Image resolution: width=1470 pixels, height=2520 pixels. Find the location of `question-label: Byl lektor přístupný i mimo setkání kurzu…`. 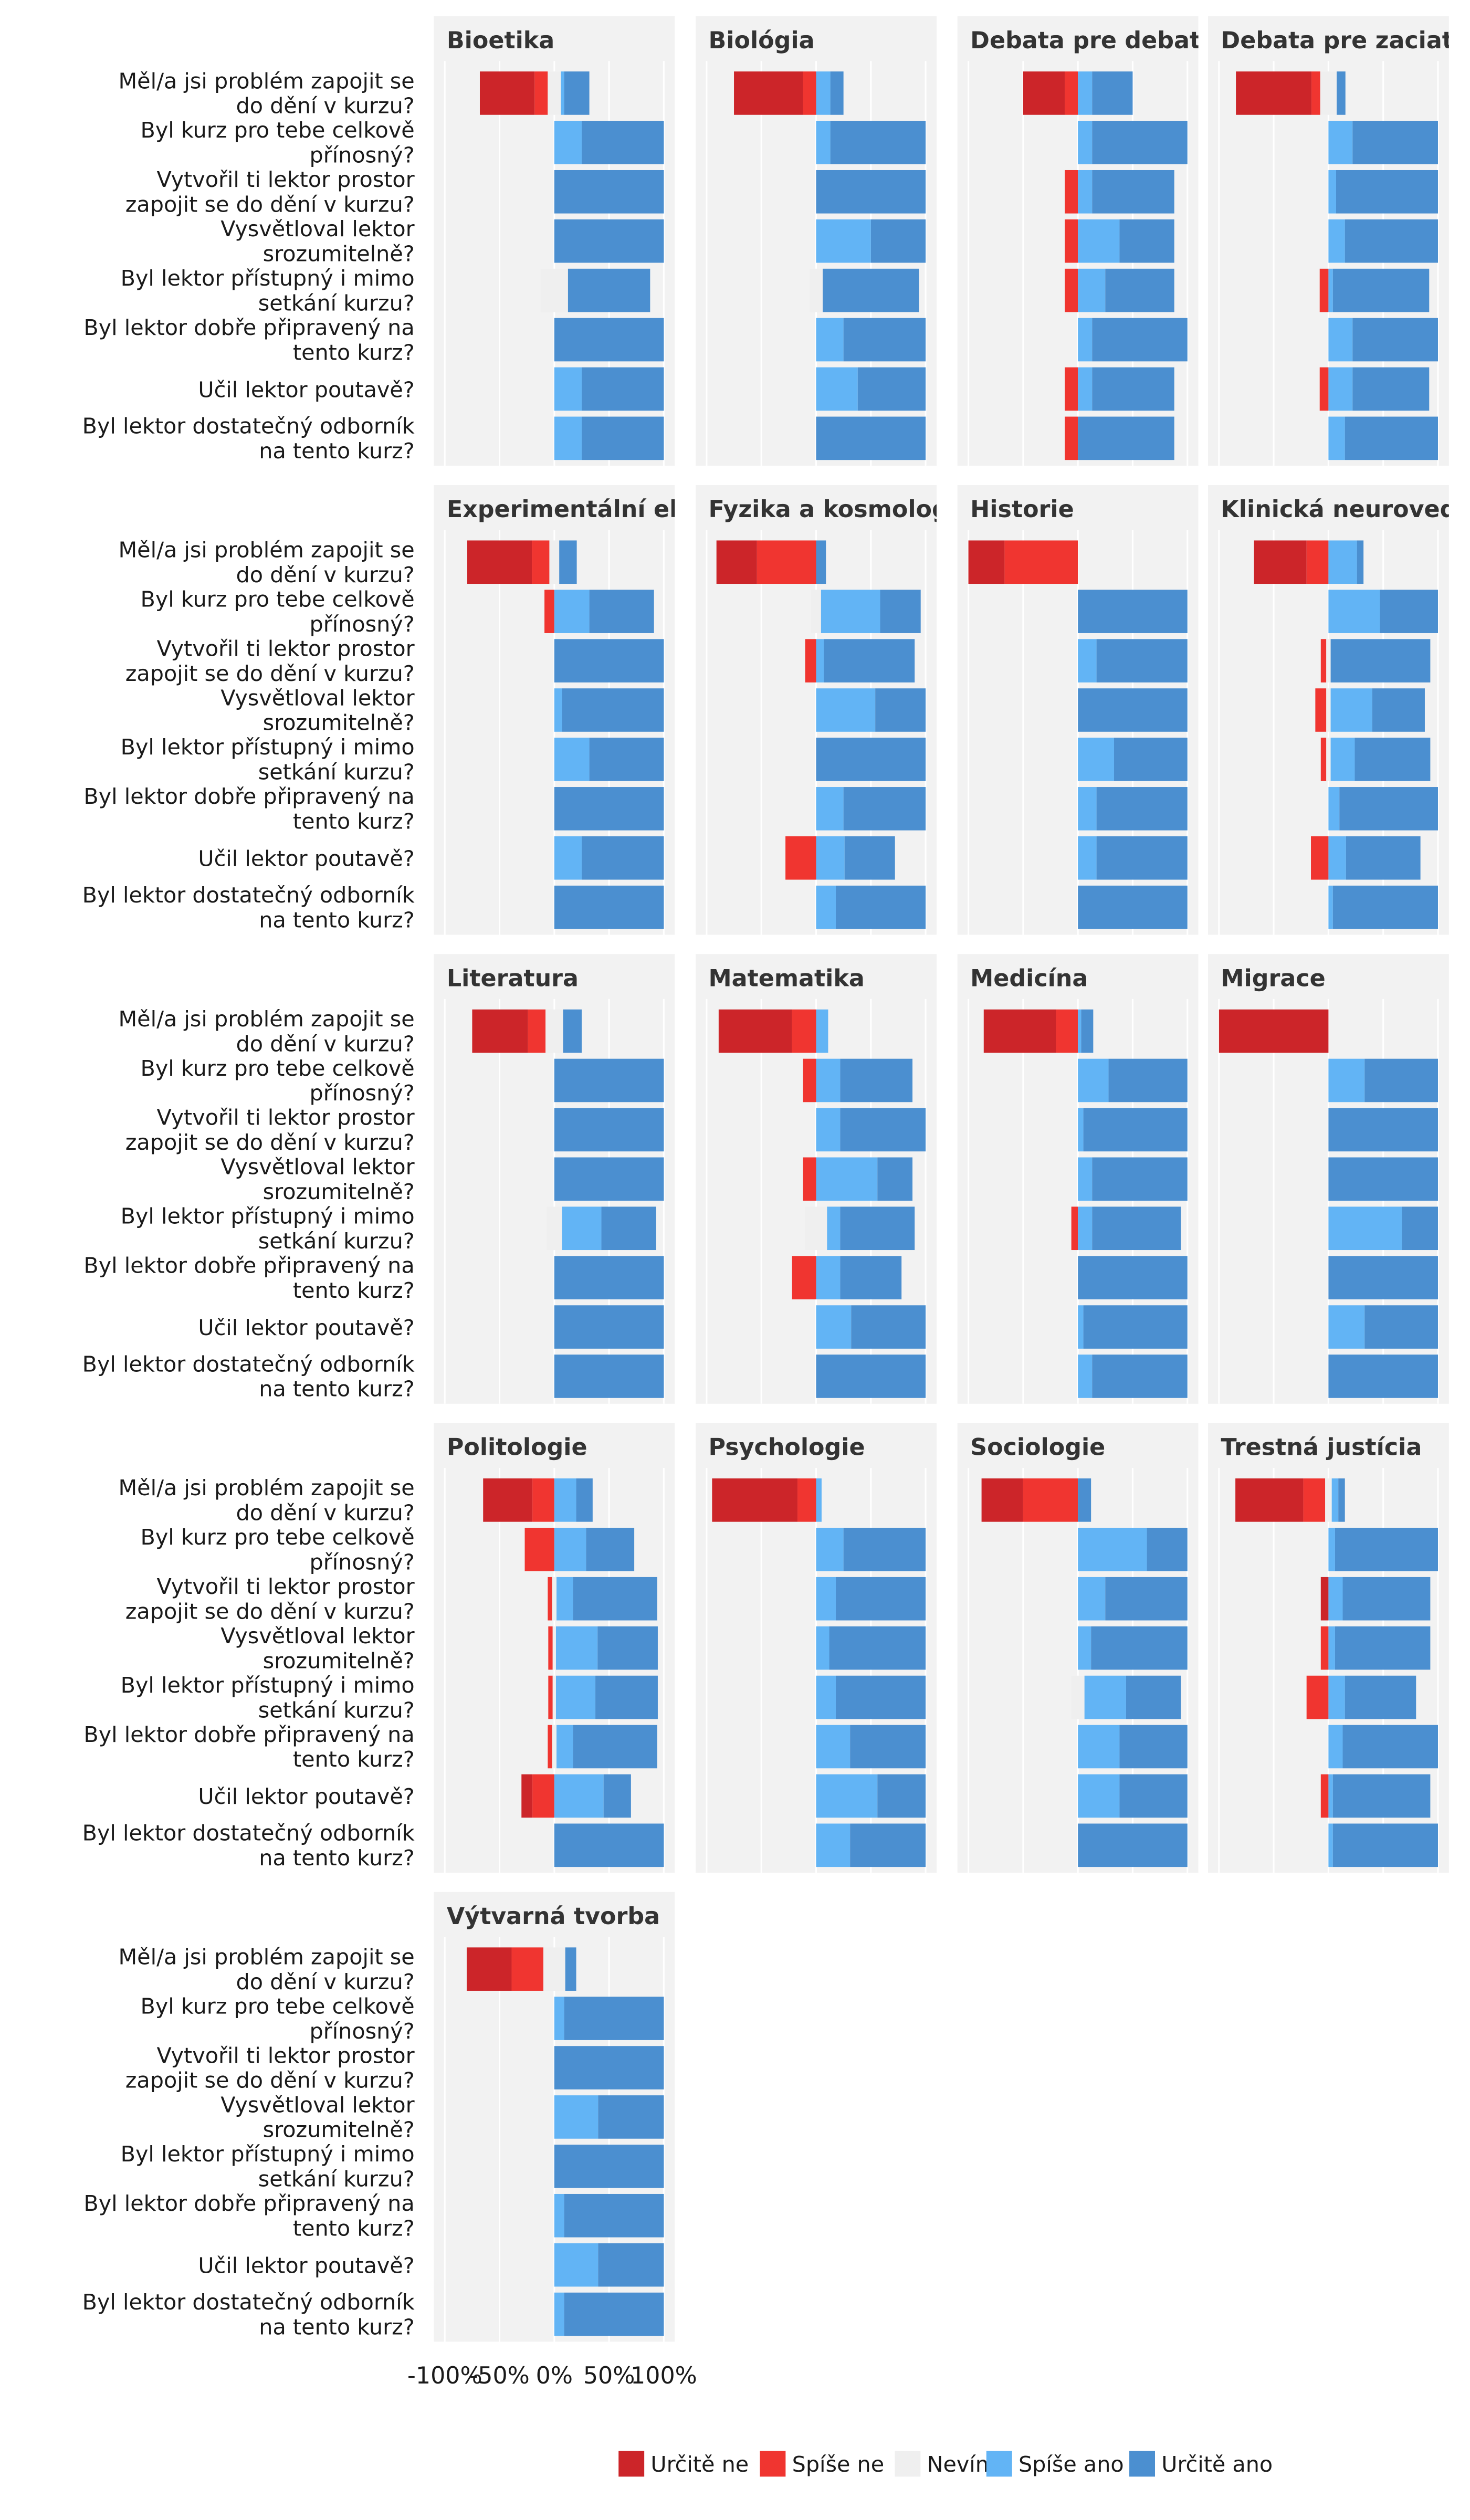

question-label: Byl lektor přístupný i mimo setkání kurzu… is located at coordinates (268, 2166).